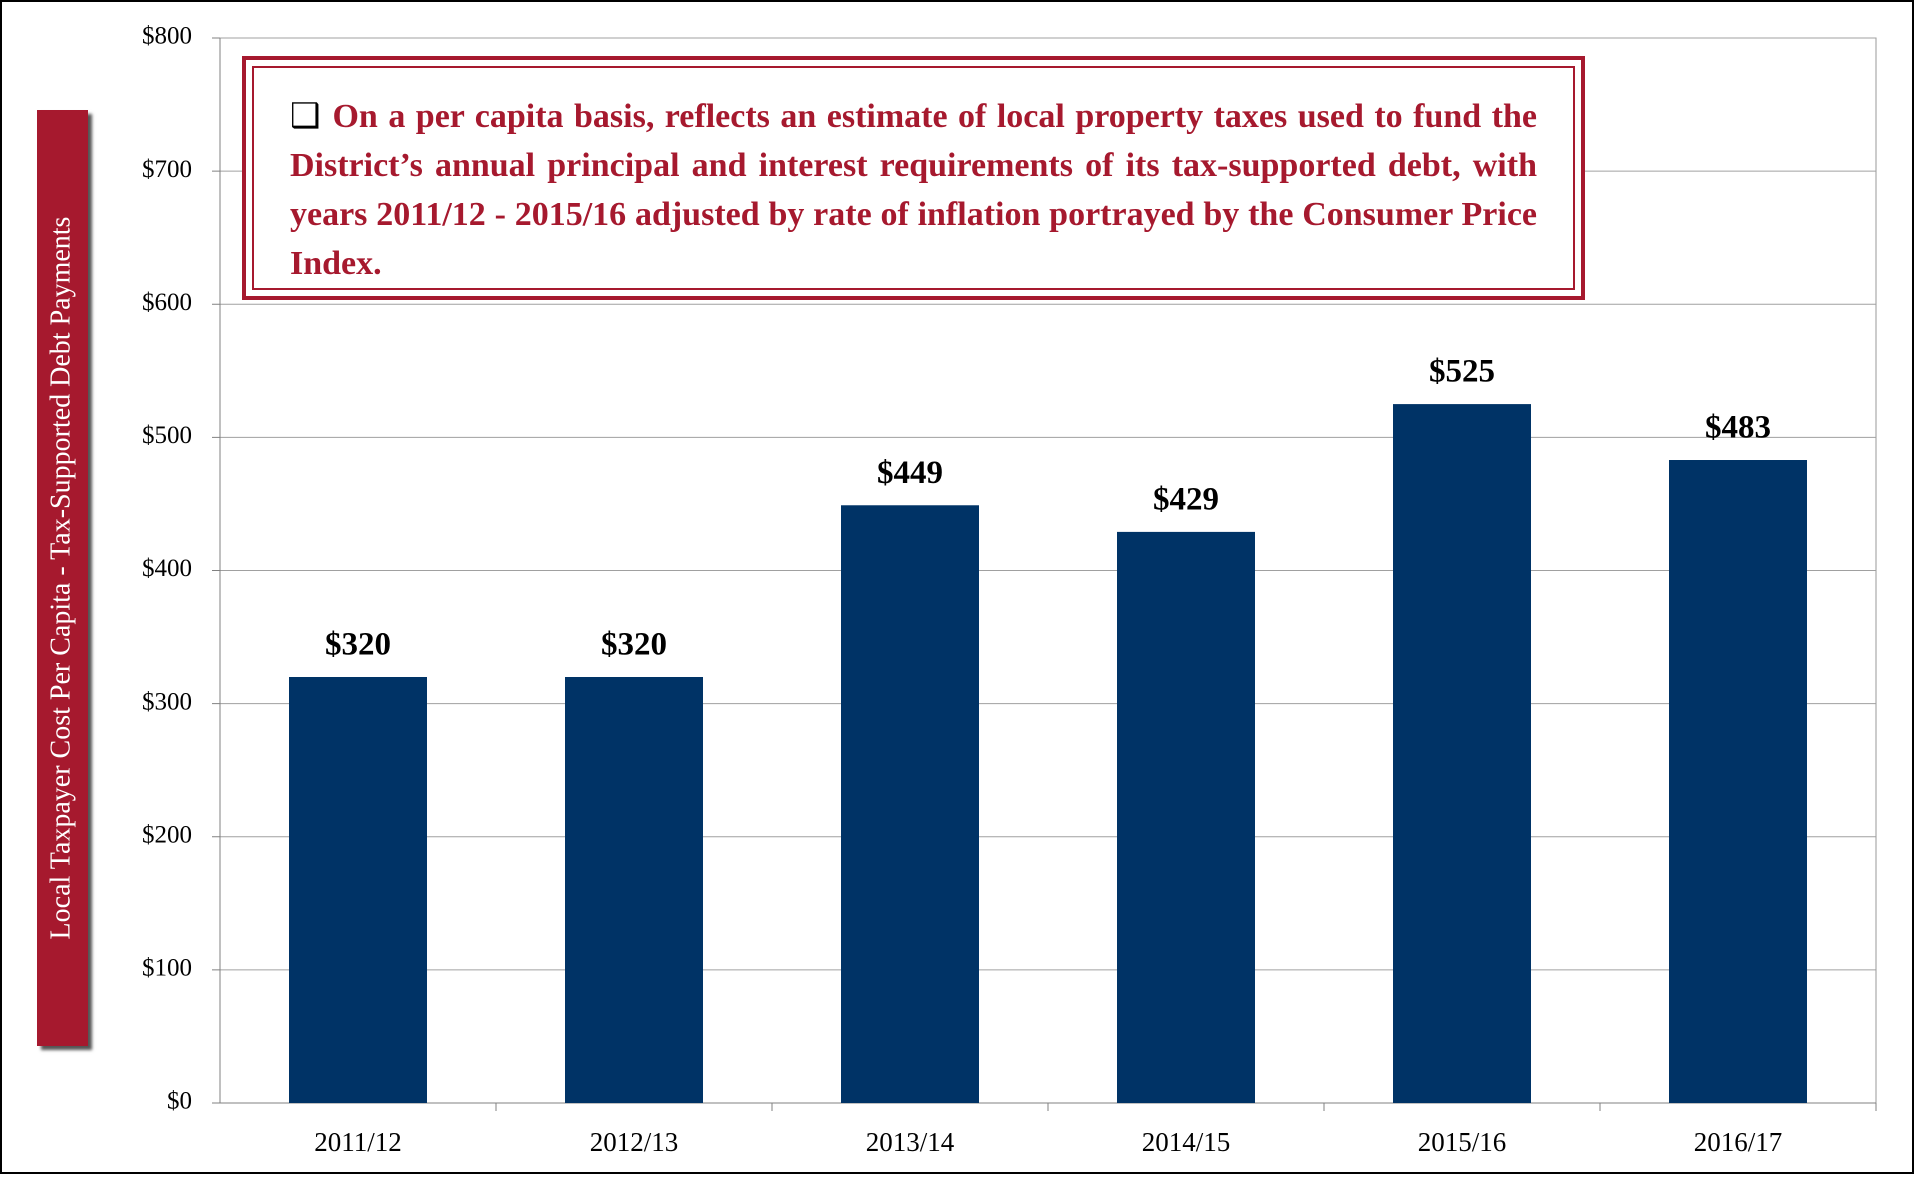  Describe the element at coordinates (1738, 1142) in the screenshot. I see `x-tick-label: 2016/17` at that location.